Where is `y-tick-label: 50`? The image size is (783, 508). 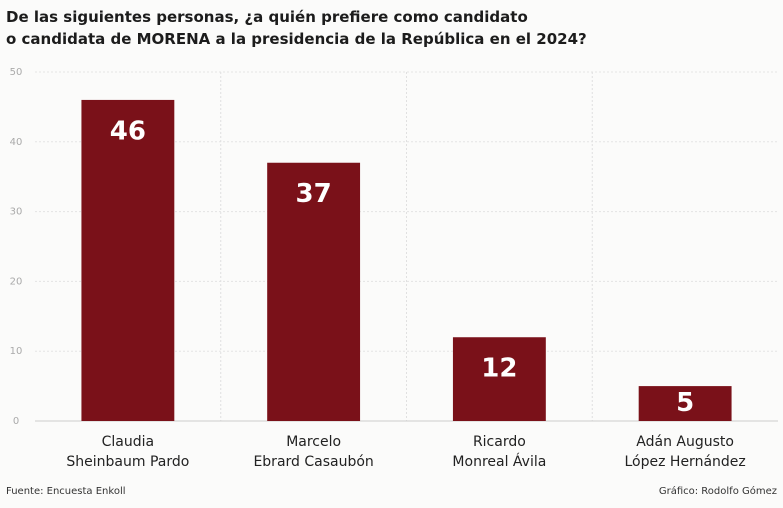
y-tick-label: 50 is located at coordinates (16, 72).